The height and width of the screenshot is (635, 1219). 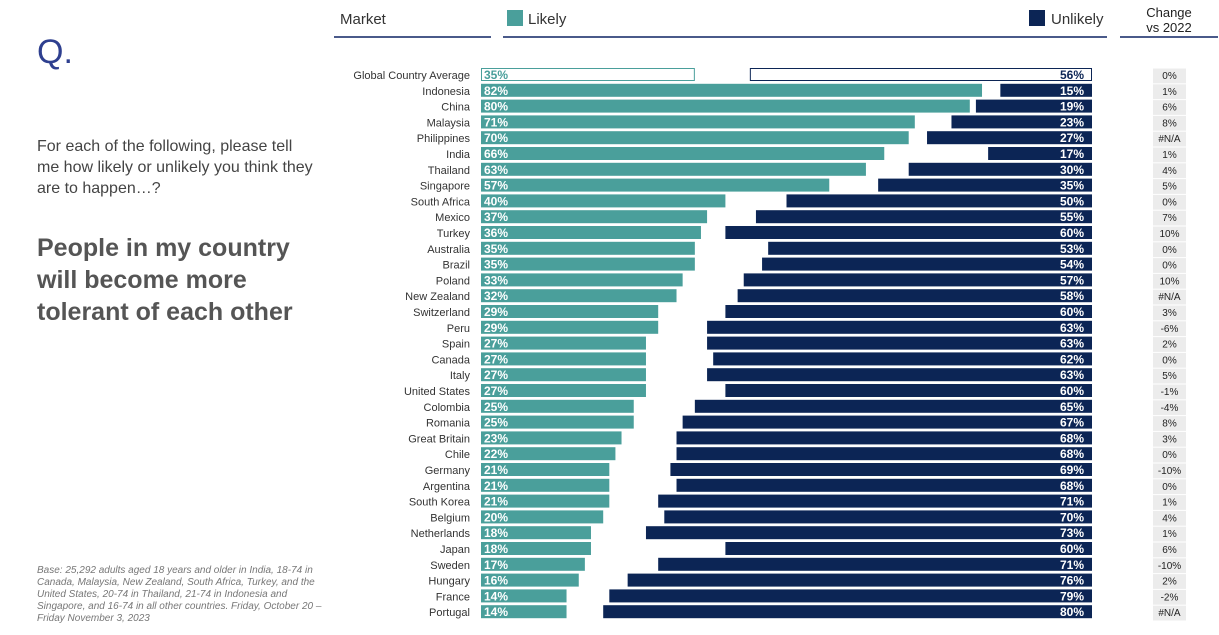 I want to click on likely-value-label: 80%, so click(x=496, y=107).